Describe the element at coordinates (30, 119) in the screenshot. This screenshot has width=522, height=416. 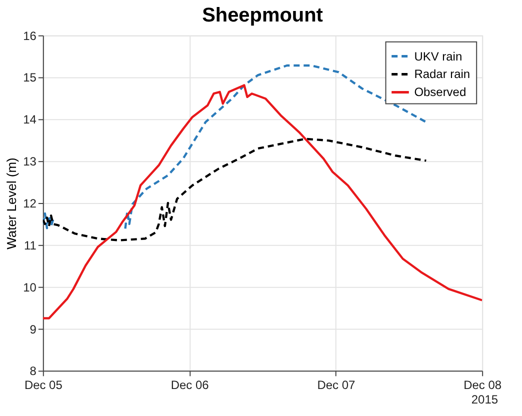
I see `y-tick-label: 14` at that location.